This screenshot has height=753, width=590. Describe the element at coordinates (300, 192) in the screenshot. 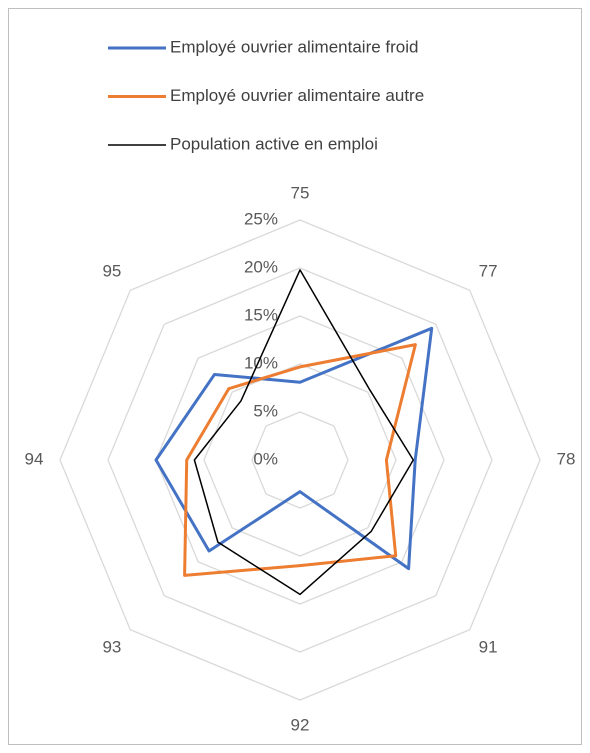

I see `category-label: 75` at that location.